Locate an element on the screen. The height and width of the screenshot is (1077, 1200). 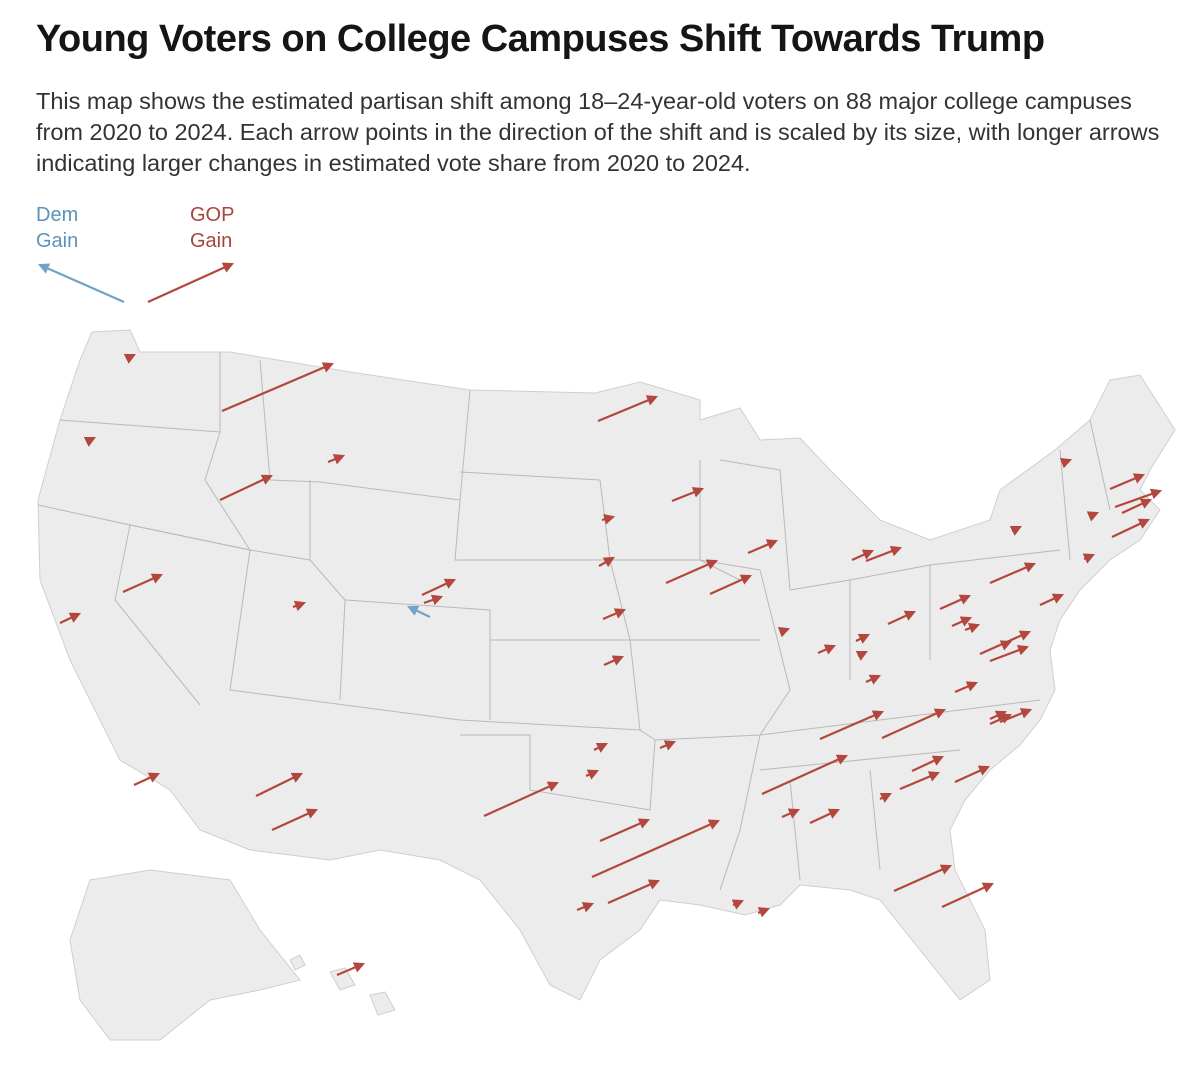
alaska is located at coordinates (185, 955).